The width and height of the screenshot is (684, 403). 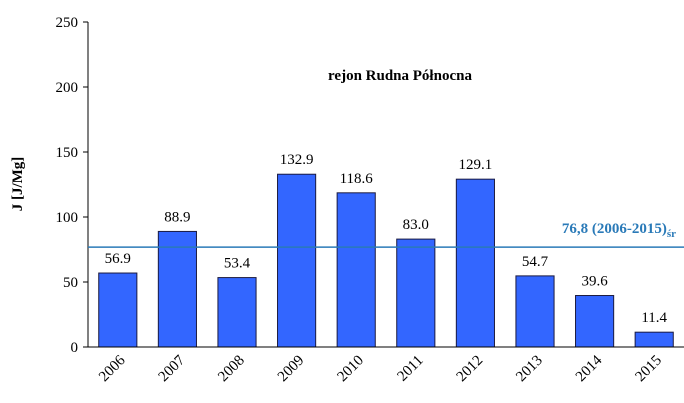 I want to click on data-label: 56.9, so click(x=118, y=259).